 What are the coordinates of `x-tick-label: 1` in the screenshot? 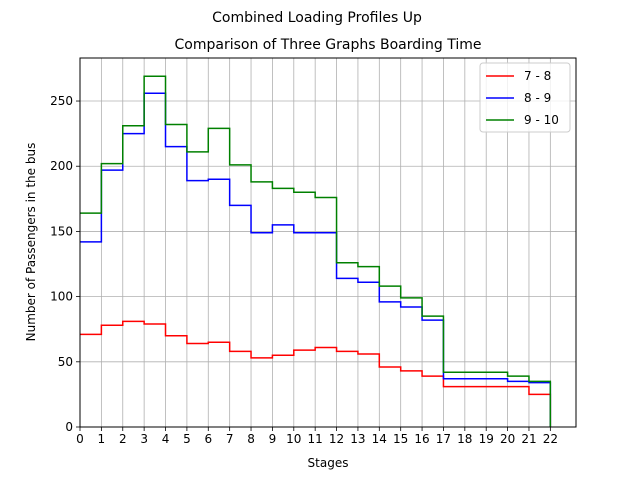 It's located at (102, 439).